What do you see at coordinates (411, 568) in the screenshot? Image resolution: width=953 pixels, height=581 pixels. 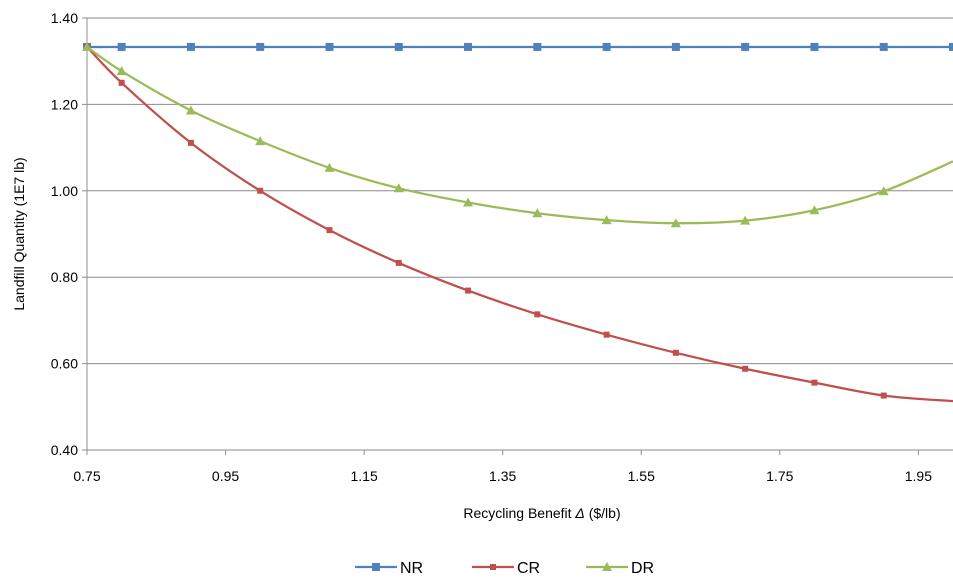 I see `legend-label-nr: NR` at bounding box center [411, 568].